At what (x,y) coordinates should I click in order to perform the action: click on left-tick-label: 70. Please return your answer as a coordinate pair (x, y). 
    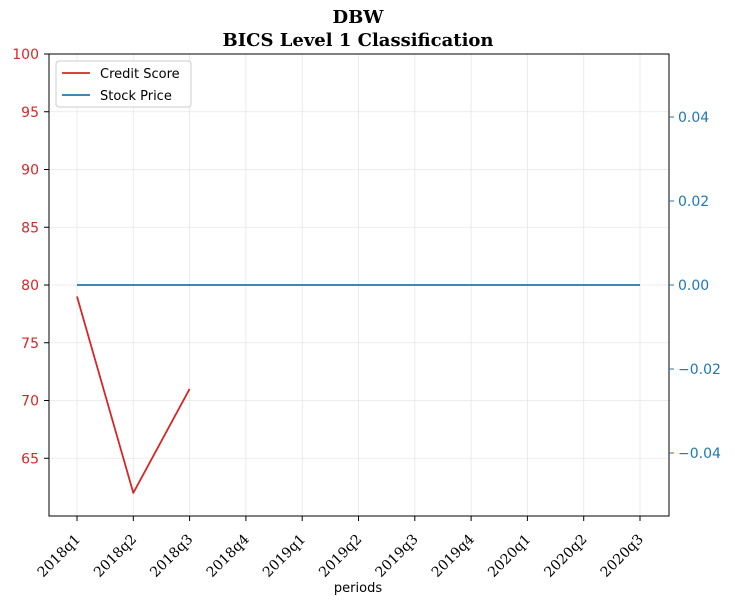
    Looking at the image, I should click on (30, 402).